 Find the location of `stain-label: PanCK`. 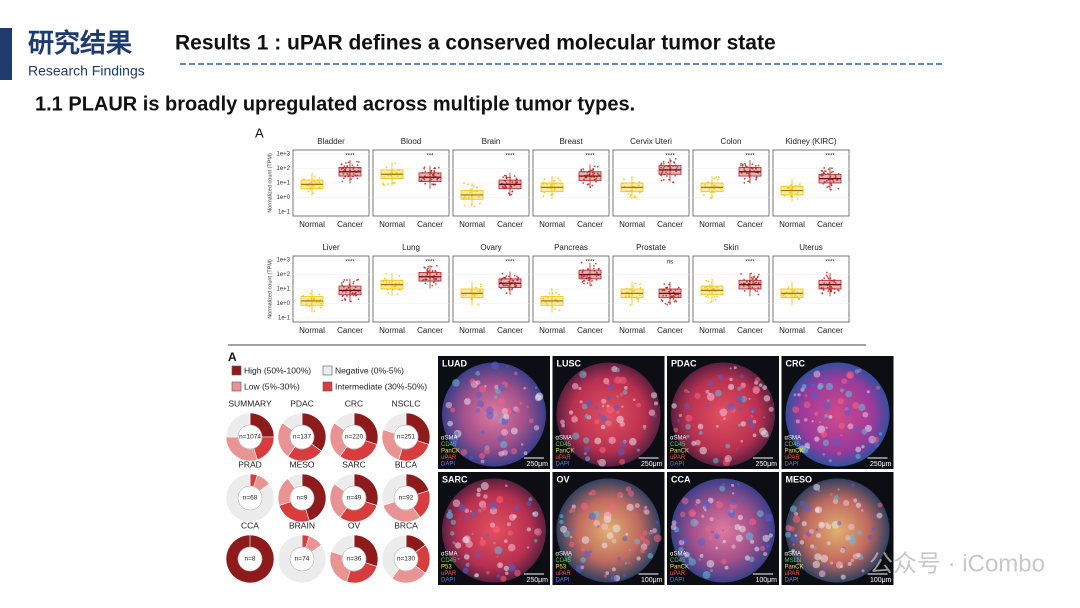

stain-label: PanCK is located at coordinates (679, 568).